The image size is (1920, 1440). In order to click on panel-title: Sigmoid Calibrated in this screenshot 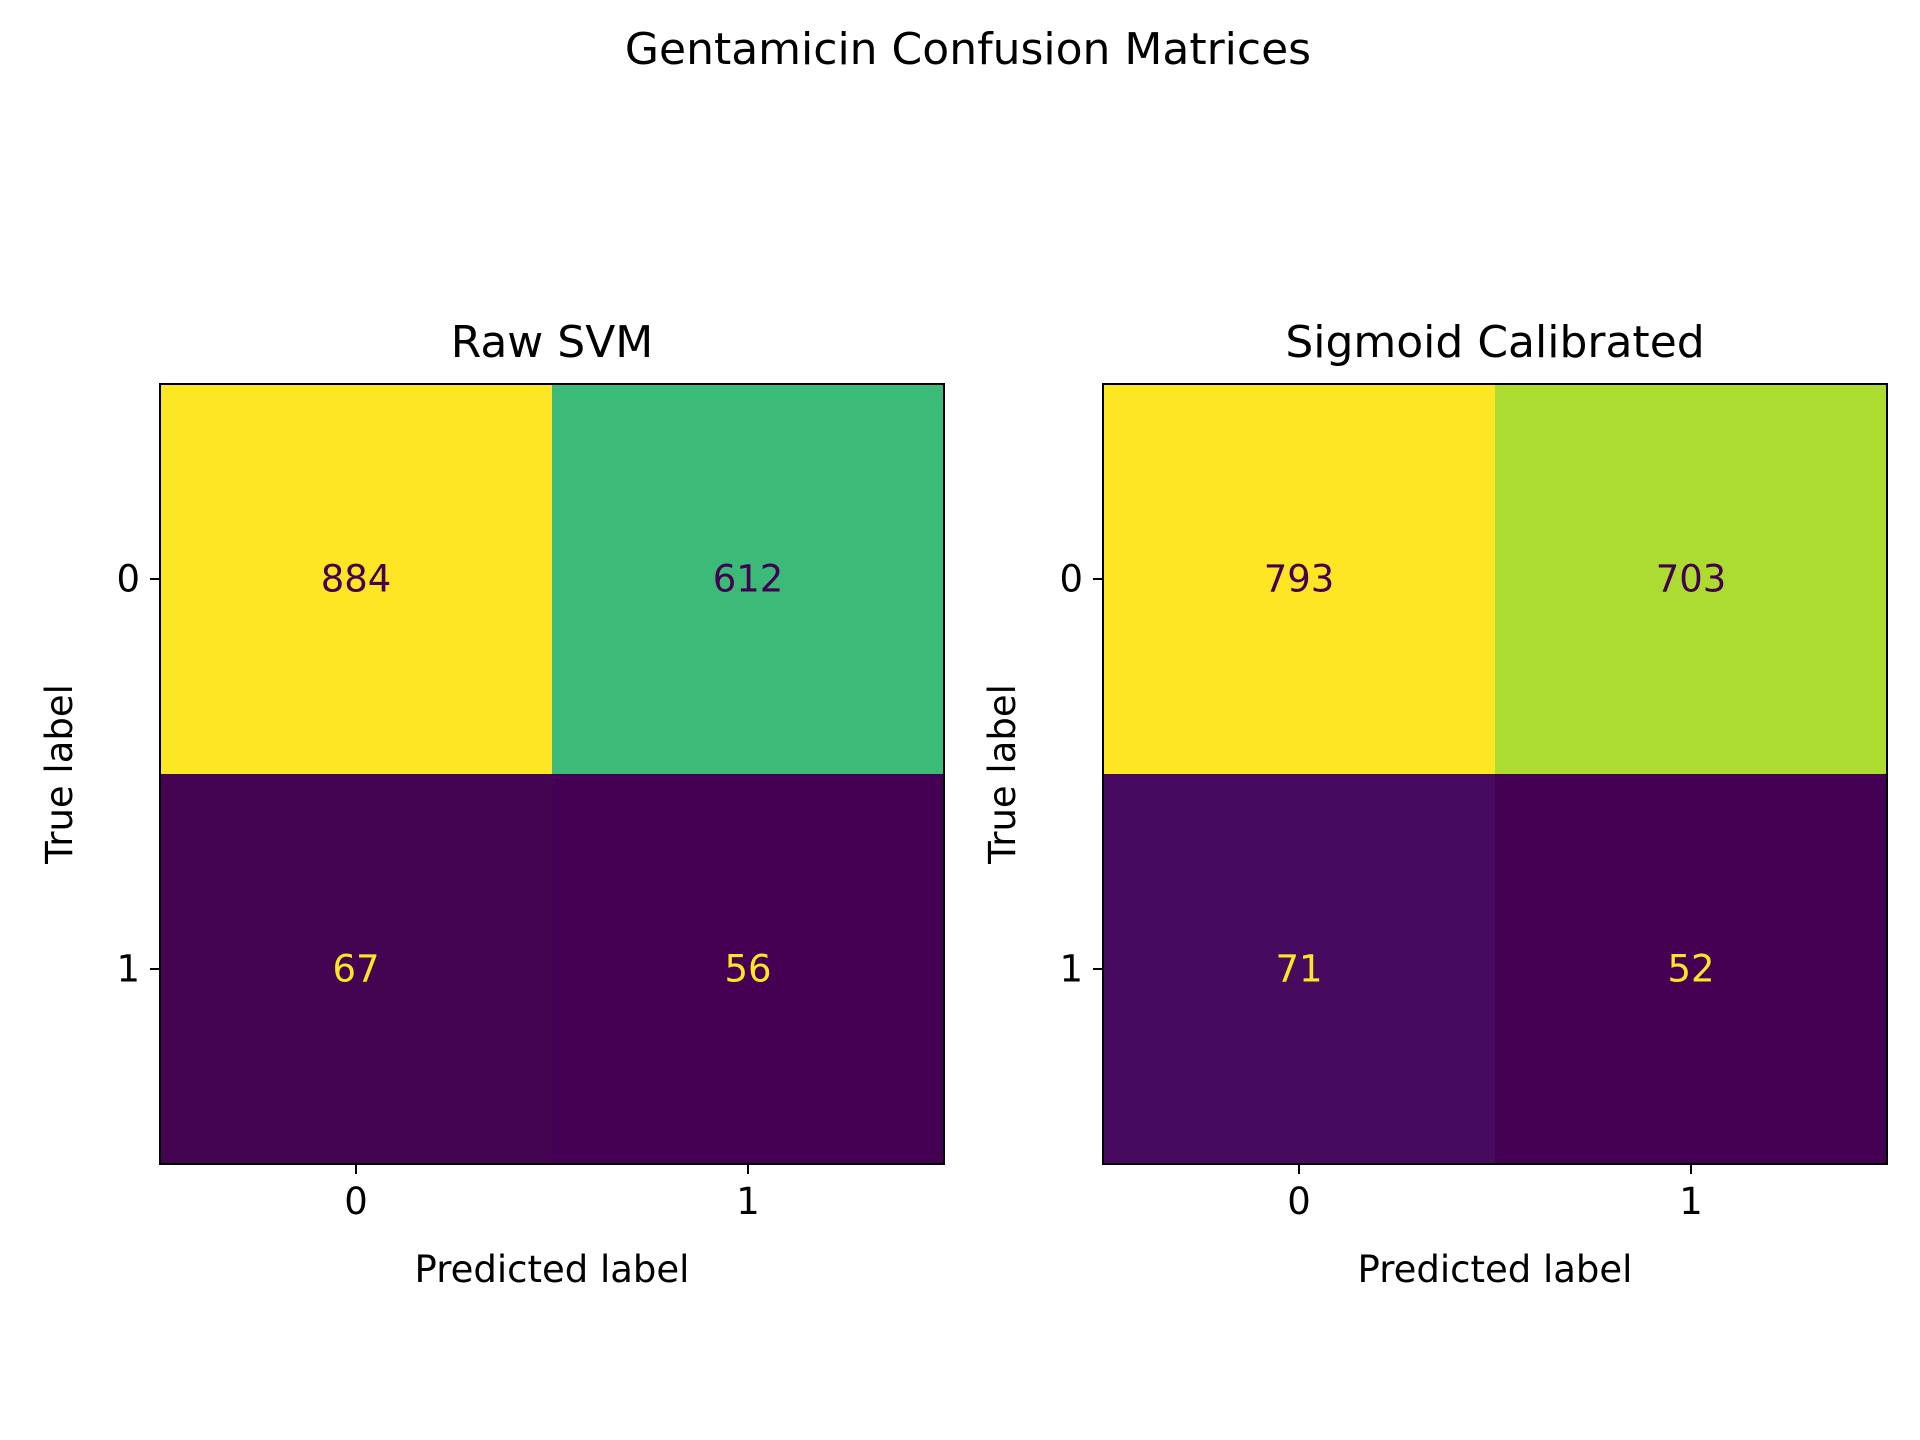, I will do `click(1494, 342)`.